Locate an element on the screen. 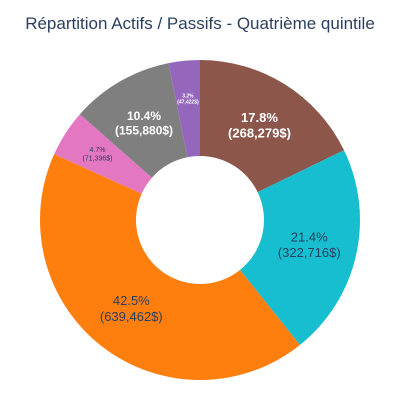  slice-label: 21.4% (322,716$) is located at coordinates (309, 244).